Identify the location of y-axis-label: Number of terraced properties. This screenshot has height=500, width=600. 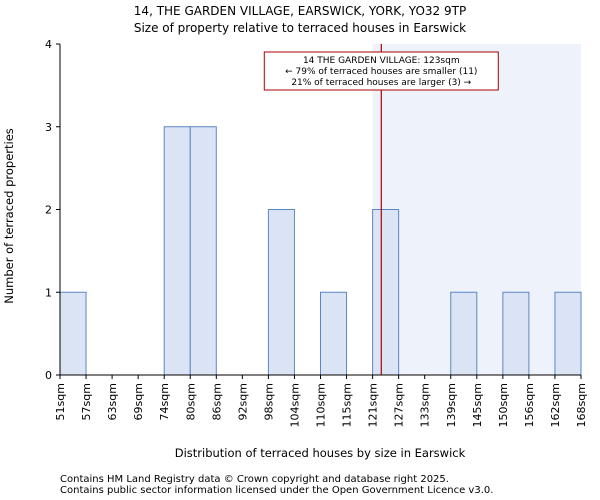
(9, 216).